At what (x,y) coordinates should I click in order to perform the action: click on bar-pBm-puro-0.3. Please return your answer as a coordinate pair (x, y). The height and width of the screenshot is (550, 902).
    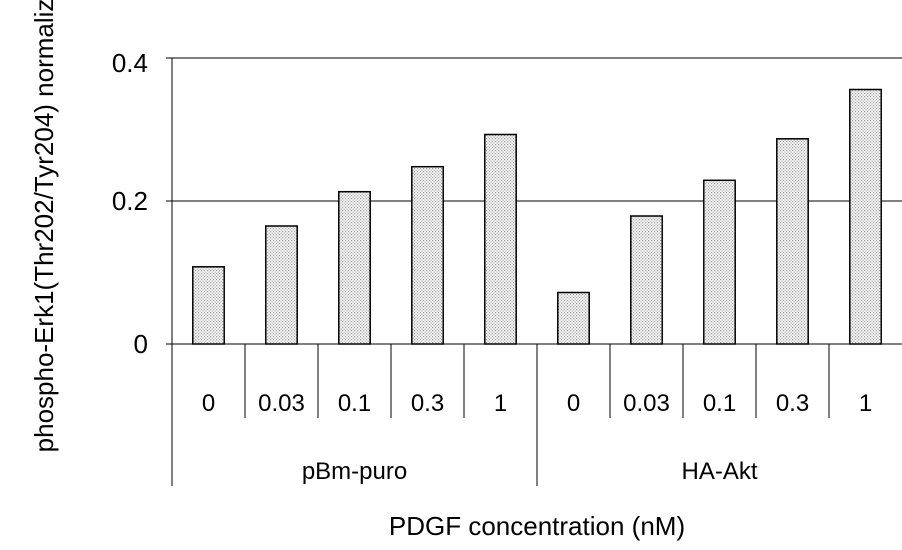
    Looking at the image, I should click on (427, 255).